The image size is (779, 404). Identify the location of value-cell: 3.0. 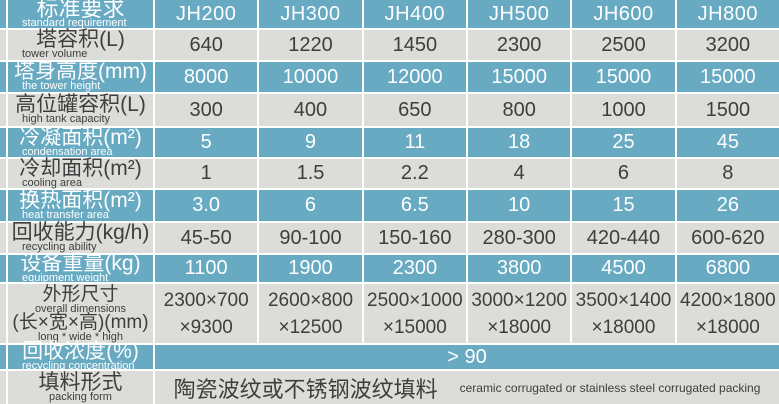
(206, 205).